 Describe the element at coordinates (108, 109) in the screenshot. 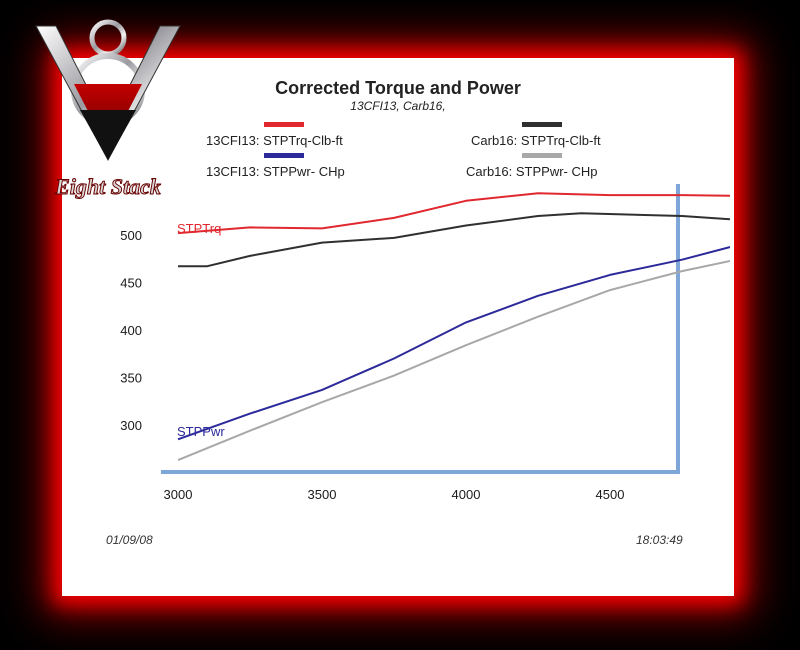

I see `v8-emblem-icon: Eight Stack` at that location.